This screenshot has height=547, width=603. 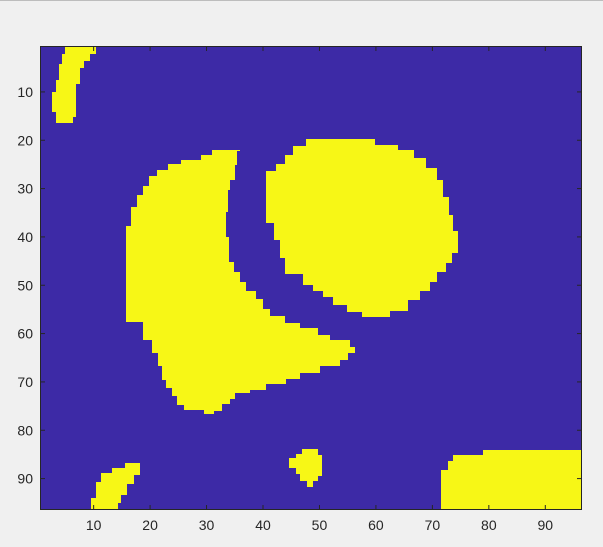 I want to click on y-tick-label: 50, so click(x=25, y=285).